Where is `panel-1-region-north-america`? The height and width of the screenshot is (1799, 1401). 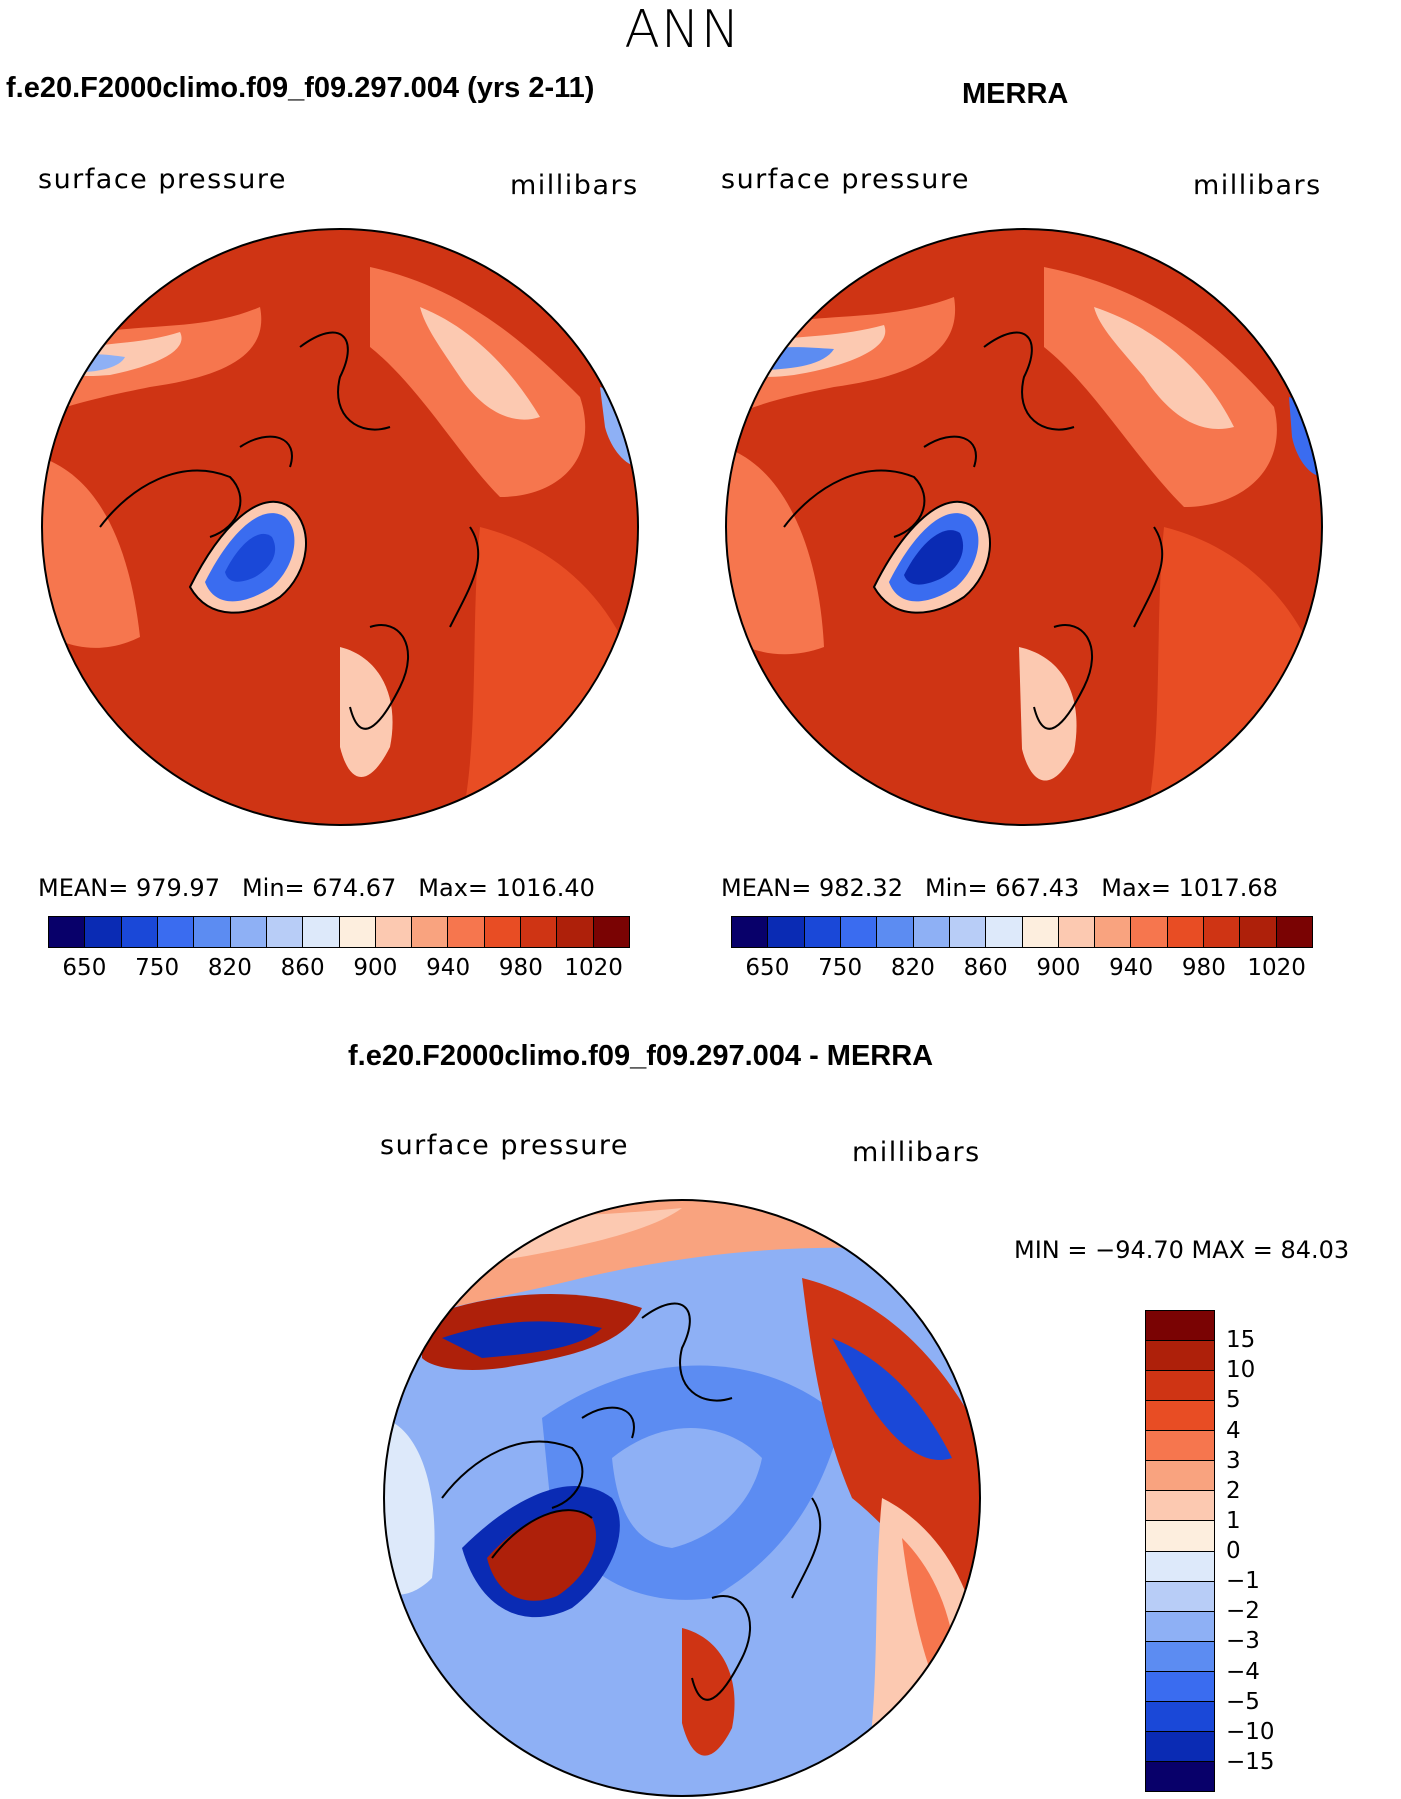 panel-1-region-north-america is located at coordinates (91, 552).